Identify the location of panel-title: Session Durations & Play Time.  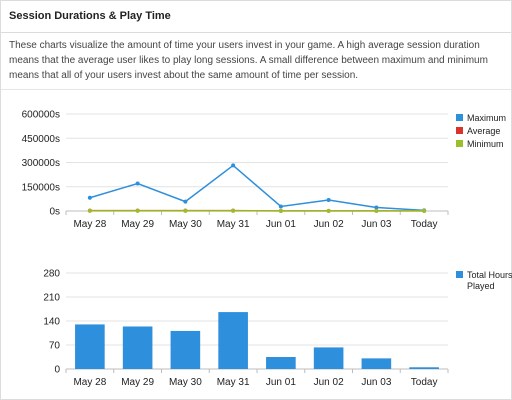
(256, 17).